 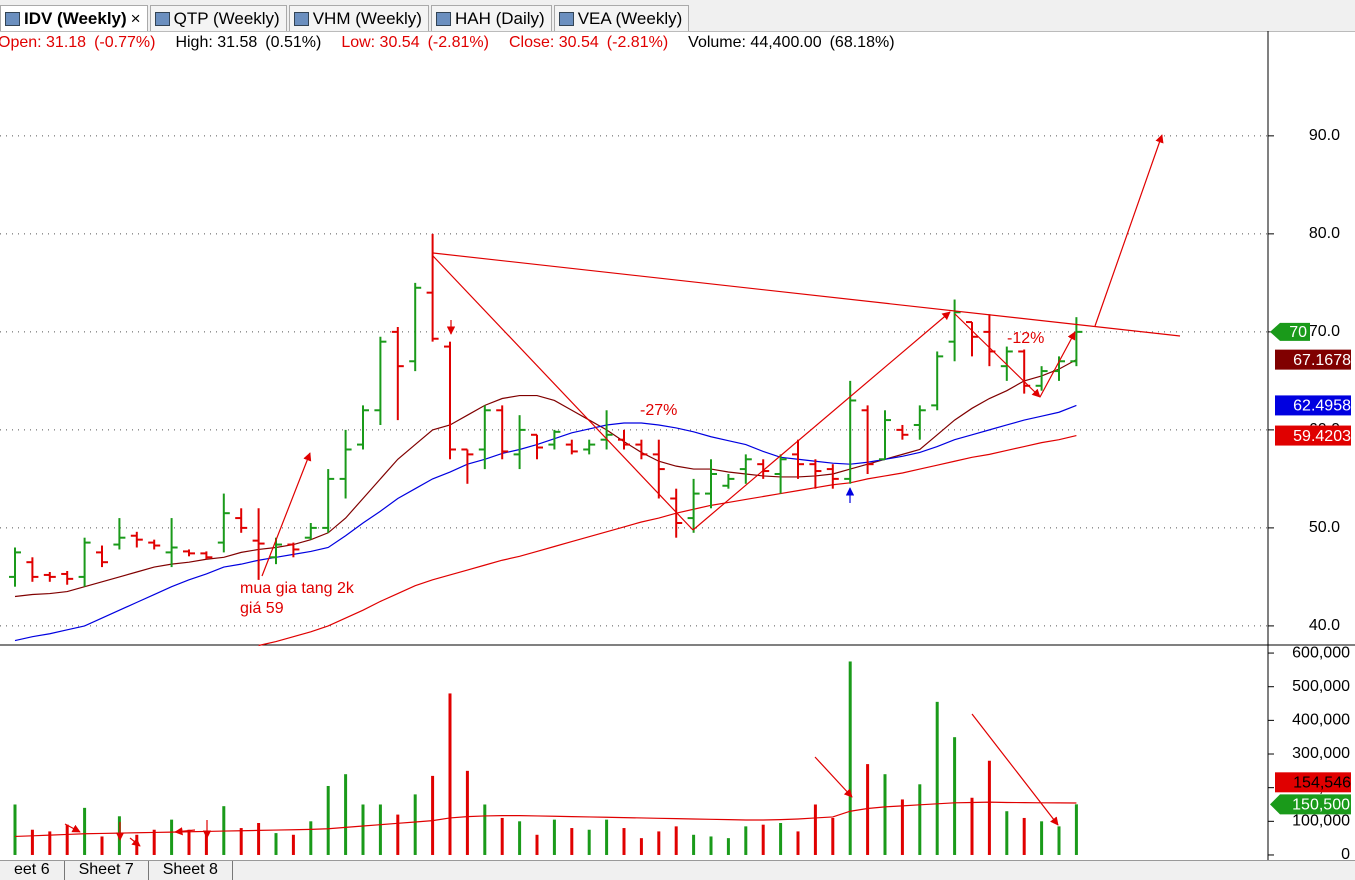 I want to click on y-tick-label: 80.0, so click(x=1324, y=233).